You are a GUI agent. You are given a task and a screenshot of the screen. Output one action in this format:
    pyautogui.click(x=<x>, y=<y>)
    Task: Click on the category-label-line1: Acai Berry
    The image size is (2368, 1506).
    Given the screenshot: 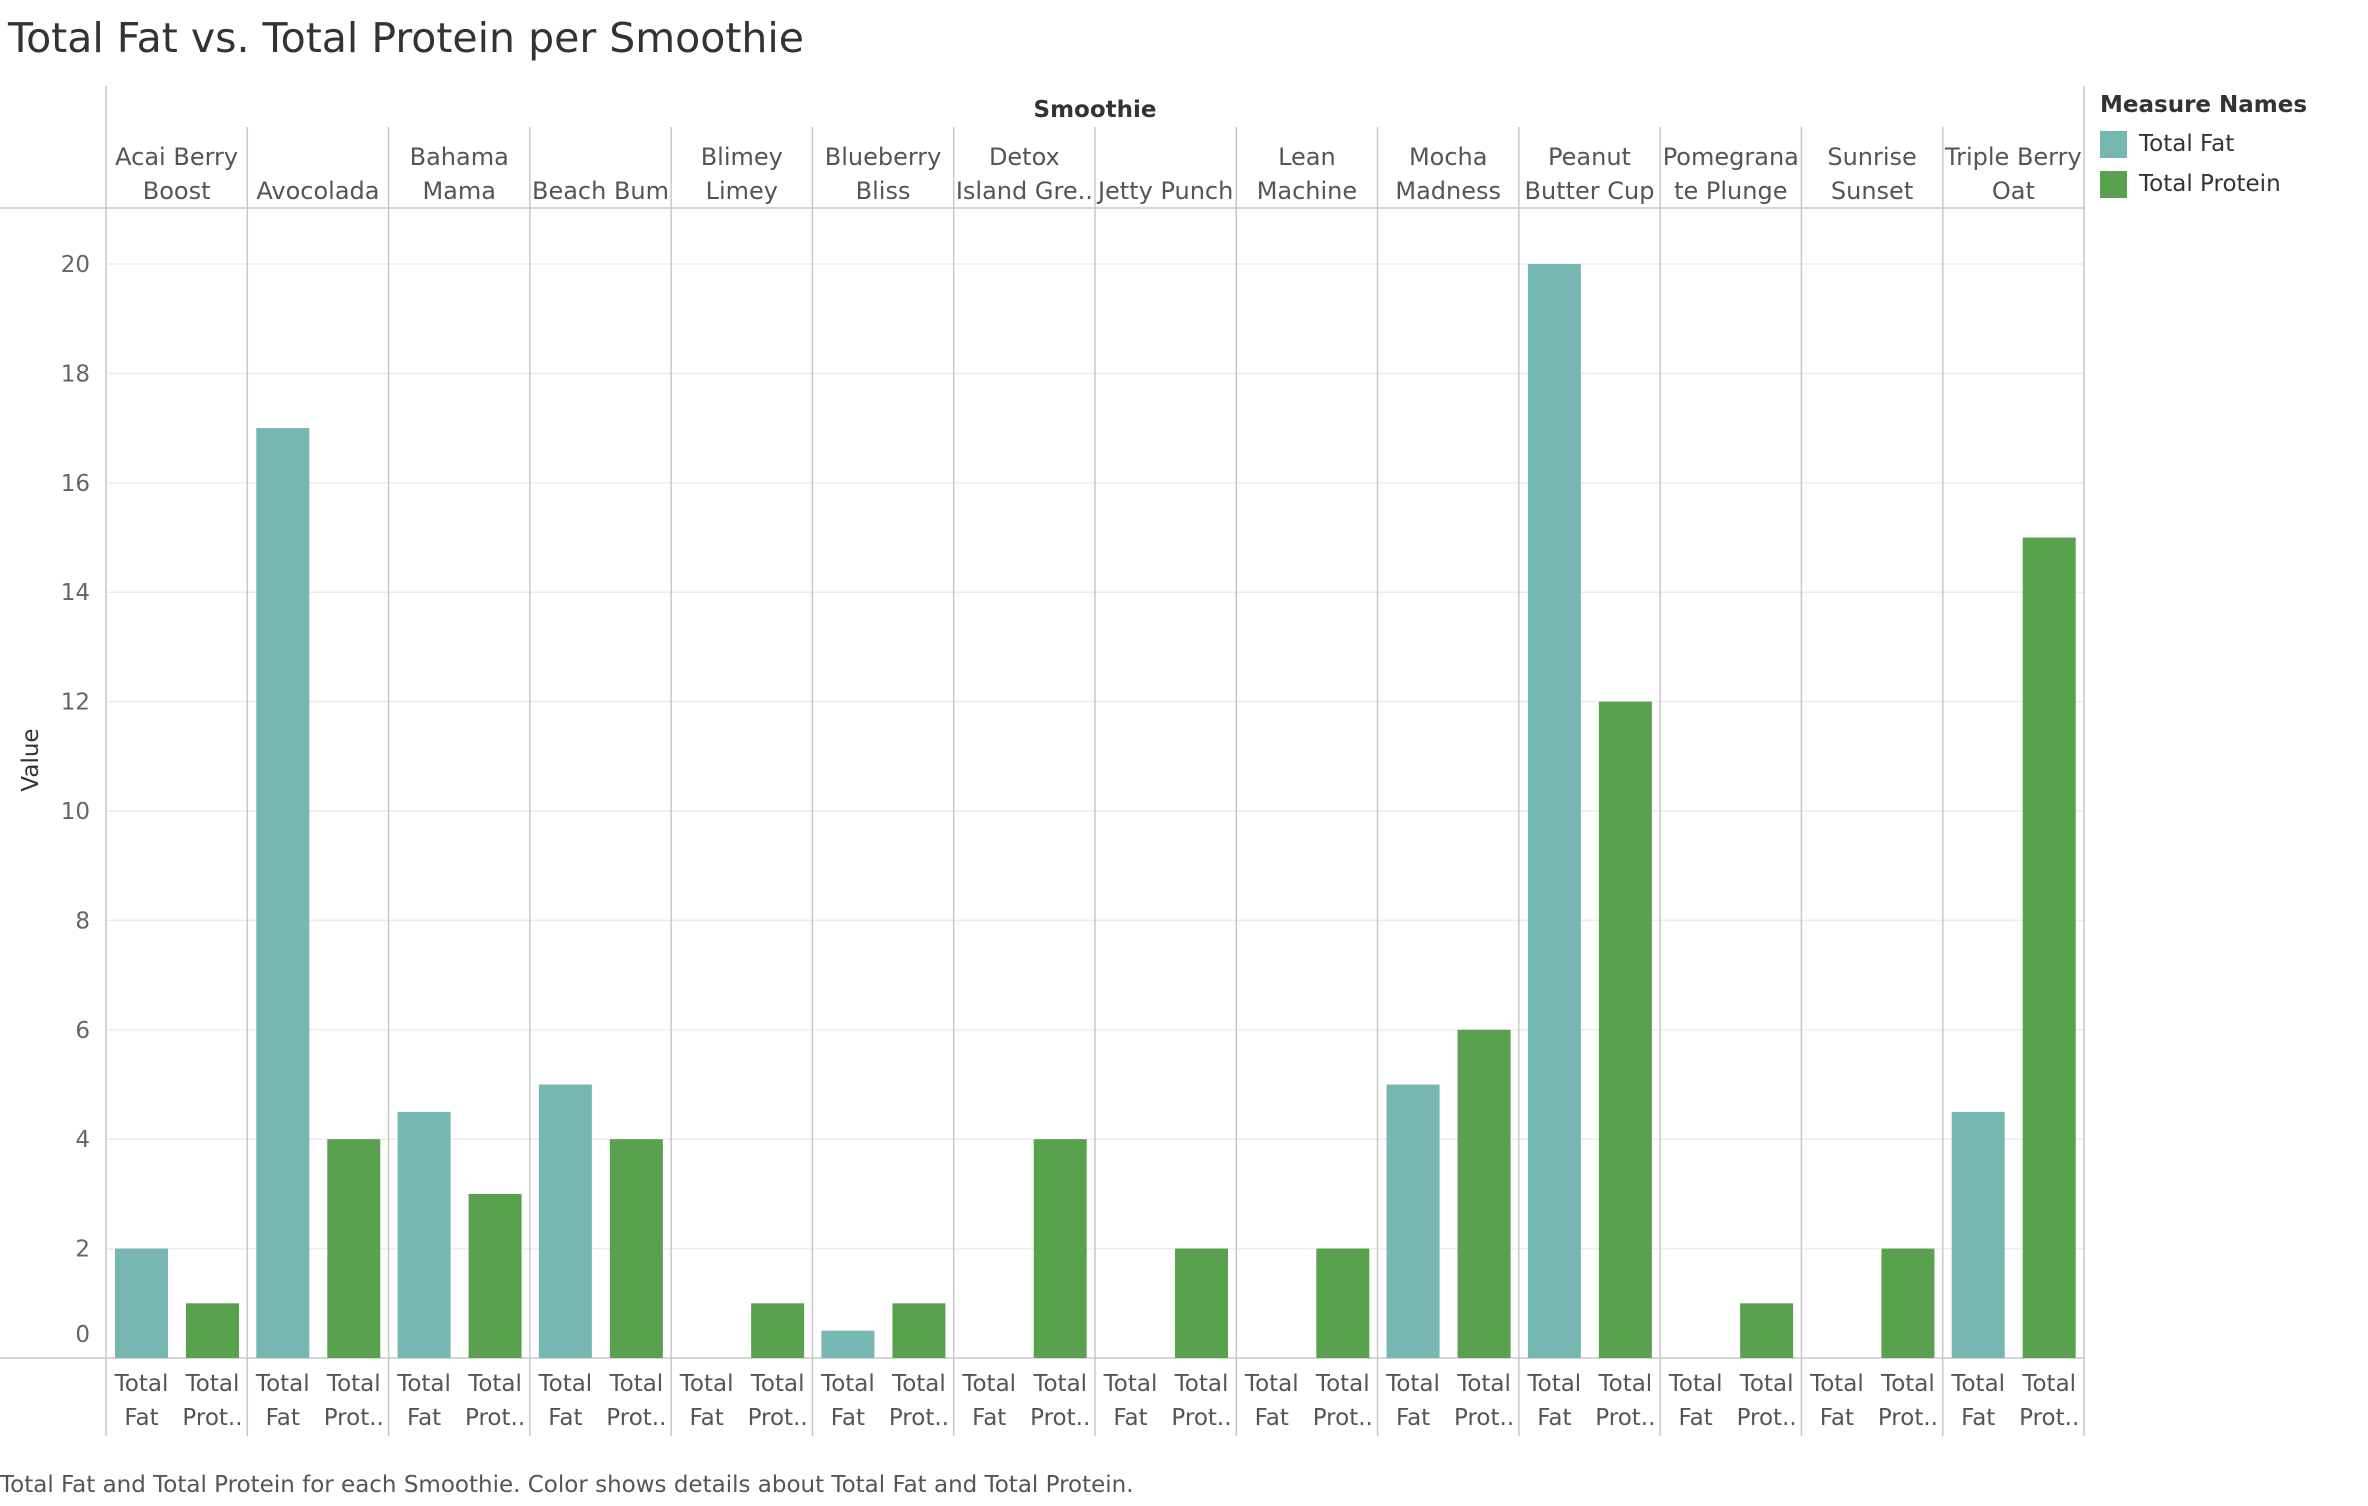 What is the action you would take?
    pyautogui.click(x=176, y=157)
    